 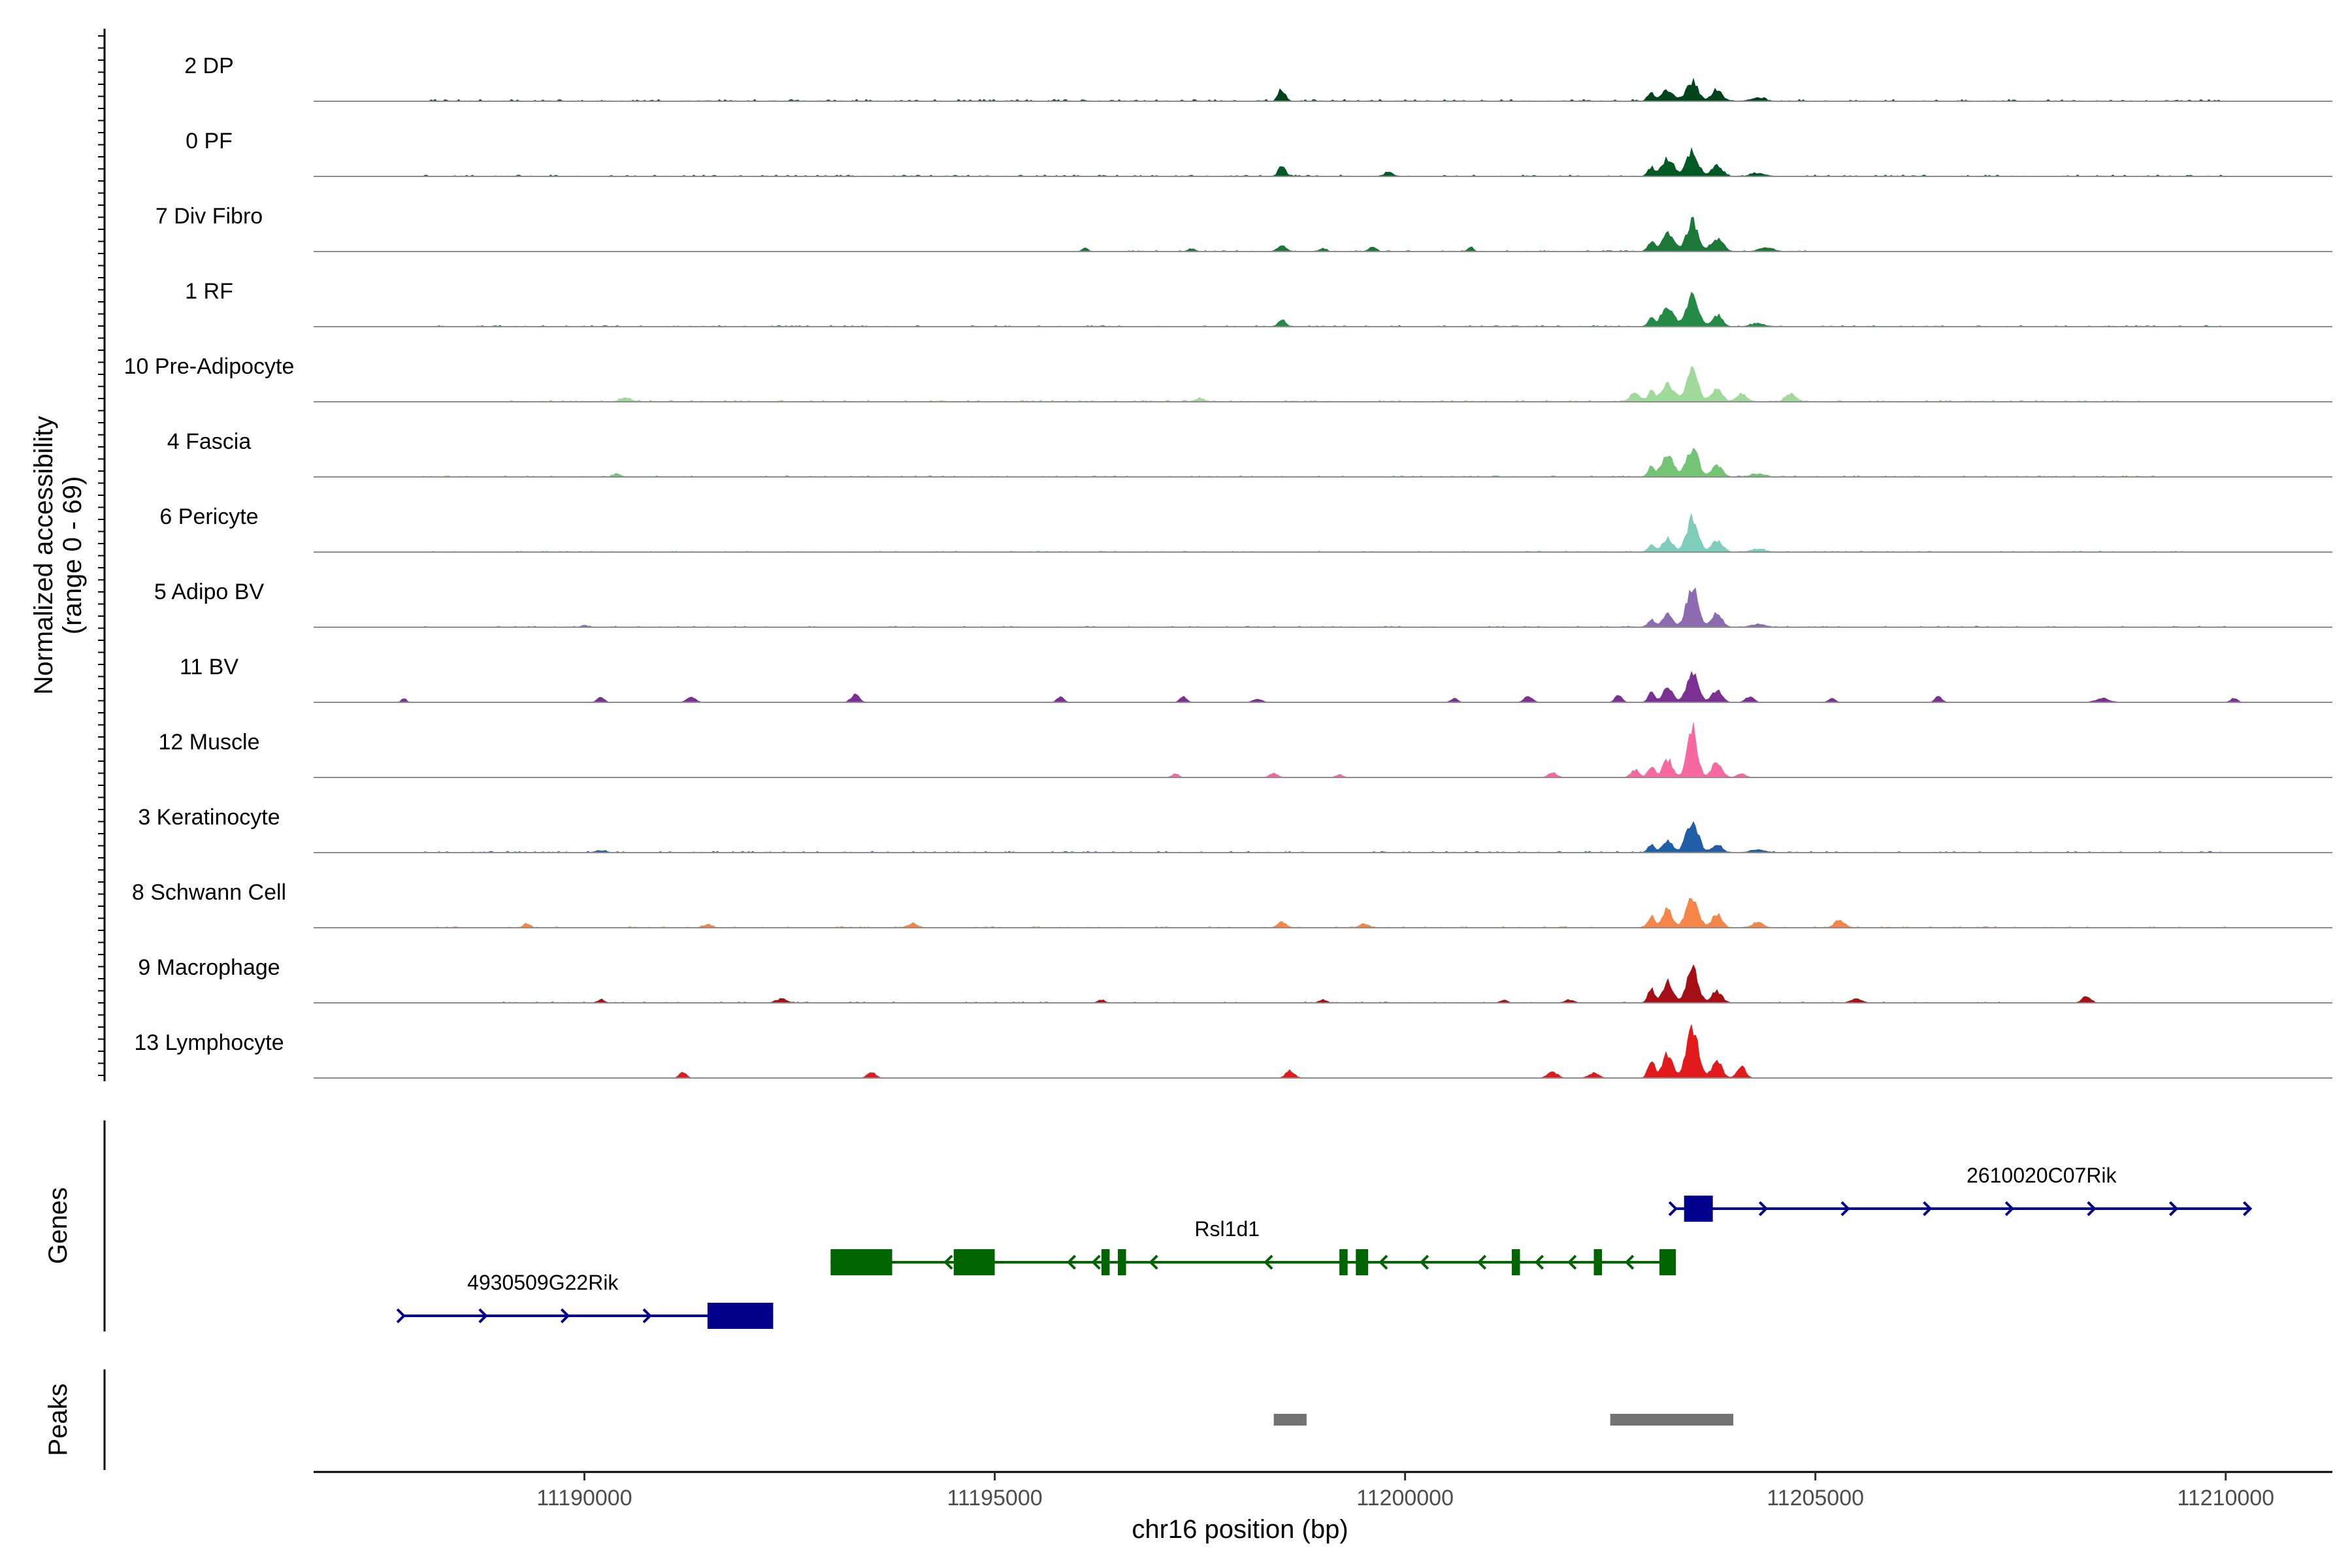 What do you see at coordinates (209, 1042) in the screenshot?
I see `track-label: 13 Lymphocyte` at bounding box center [209, 1042].